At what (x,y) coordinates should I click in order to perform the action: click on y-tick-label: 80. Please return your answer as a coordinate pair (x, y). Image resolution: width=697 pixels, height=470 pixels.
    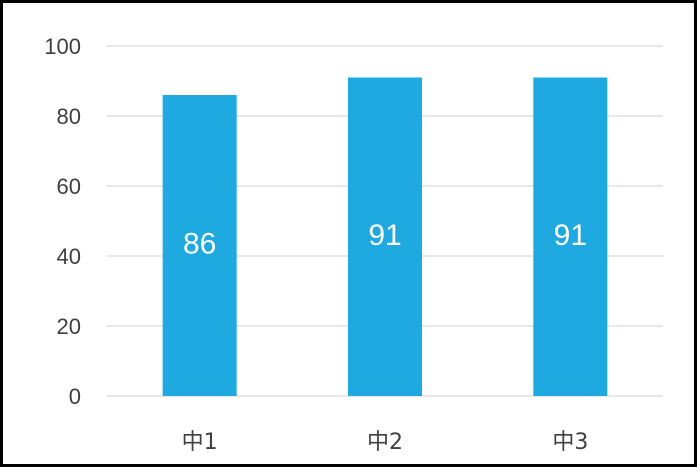
    Looking at the image, I should click on (69, 116).